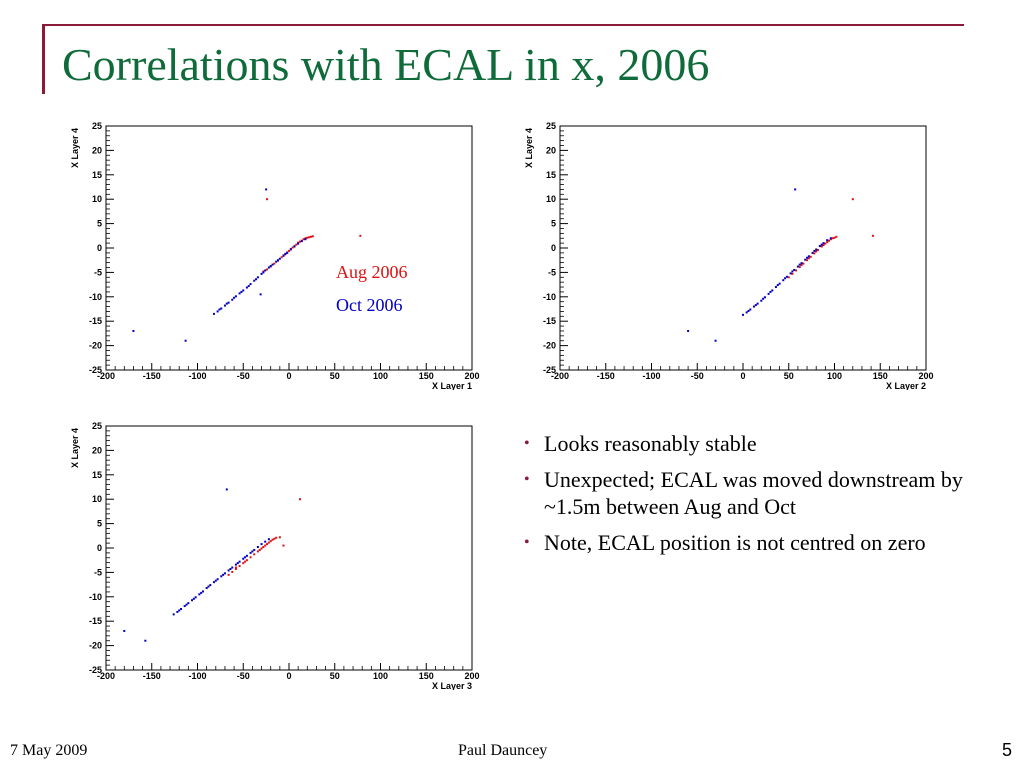  What do you see at coordinates (95, 346) in the screenshot?
I see `y-tick-label: -20` at bounding box center [95, 346].